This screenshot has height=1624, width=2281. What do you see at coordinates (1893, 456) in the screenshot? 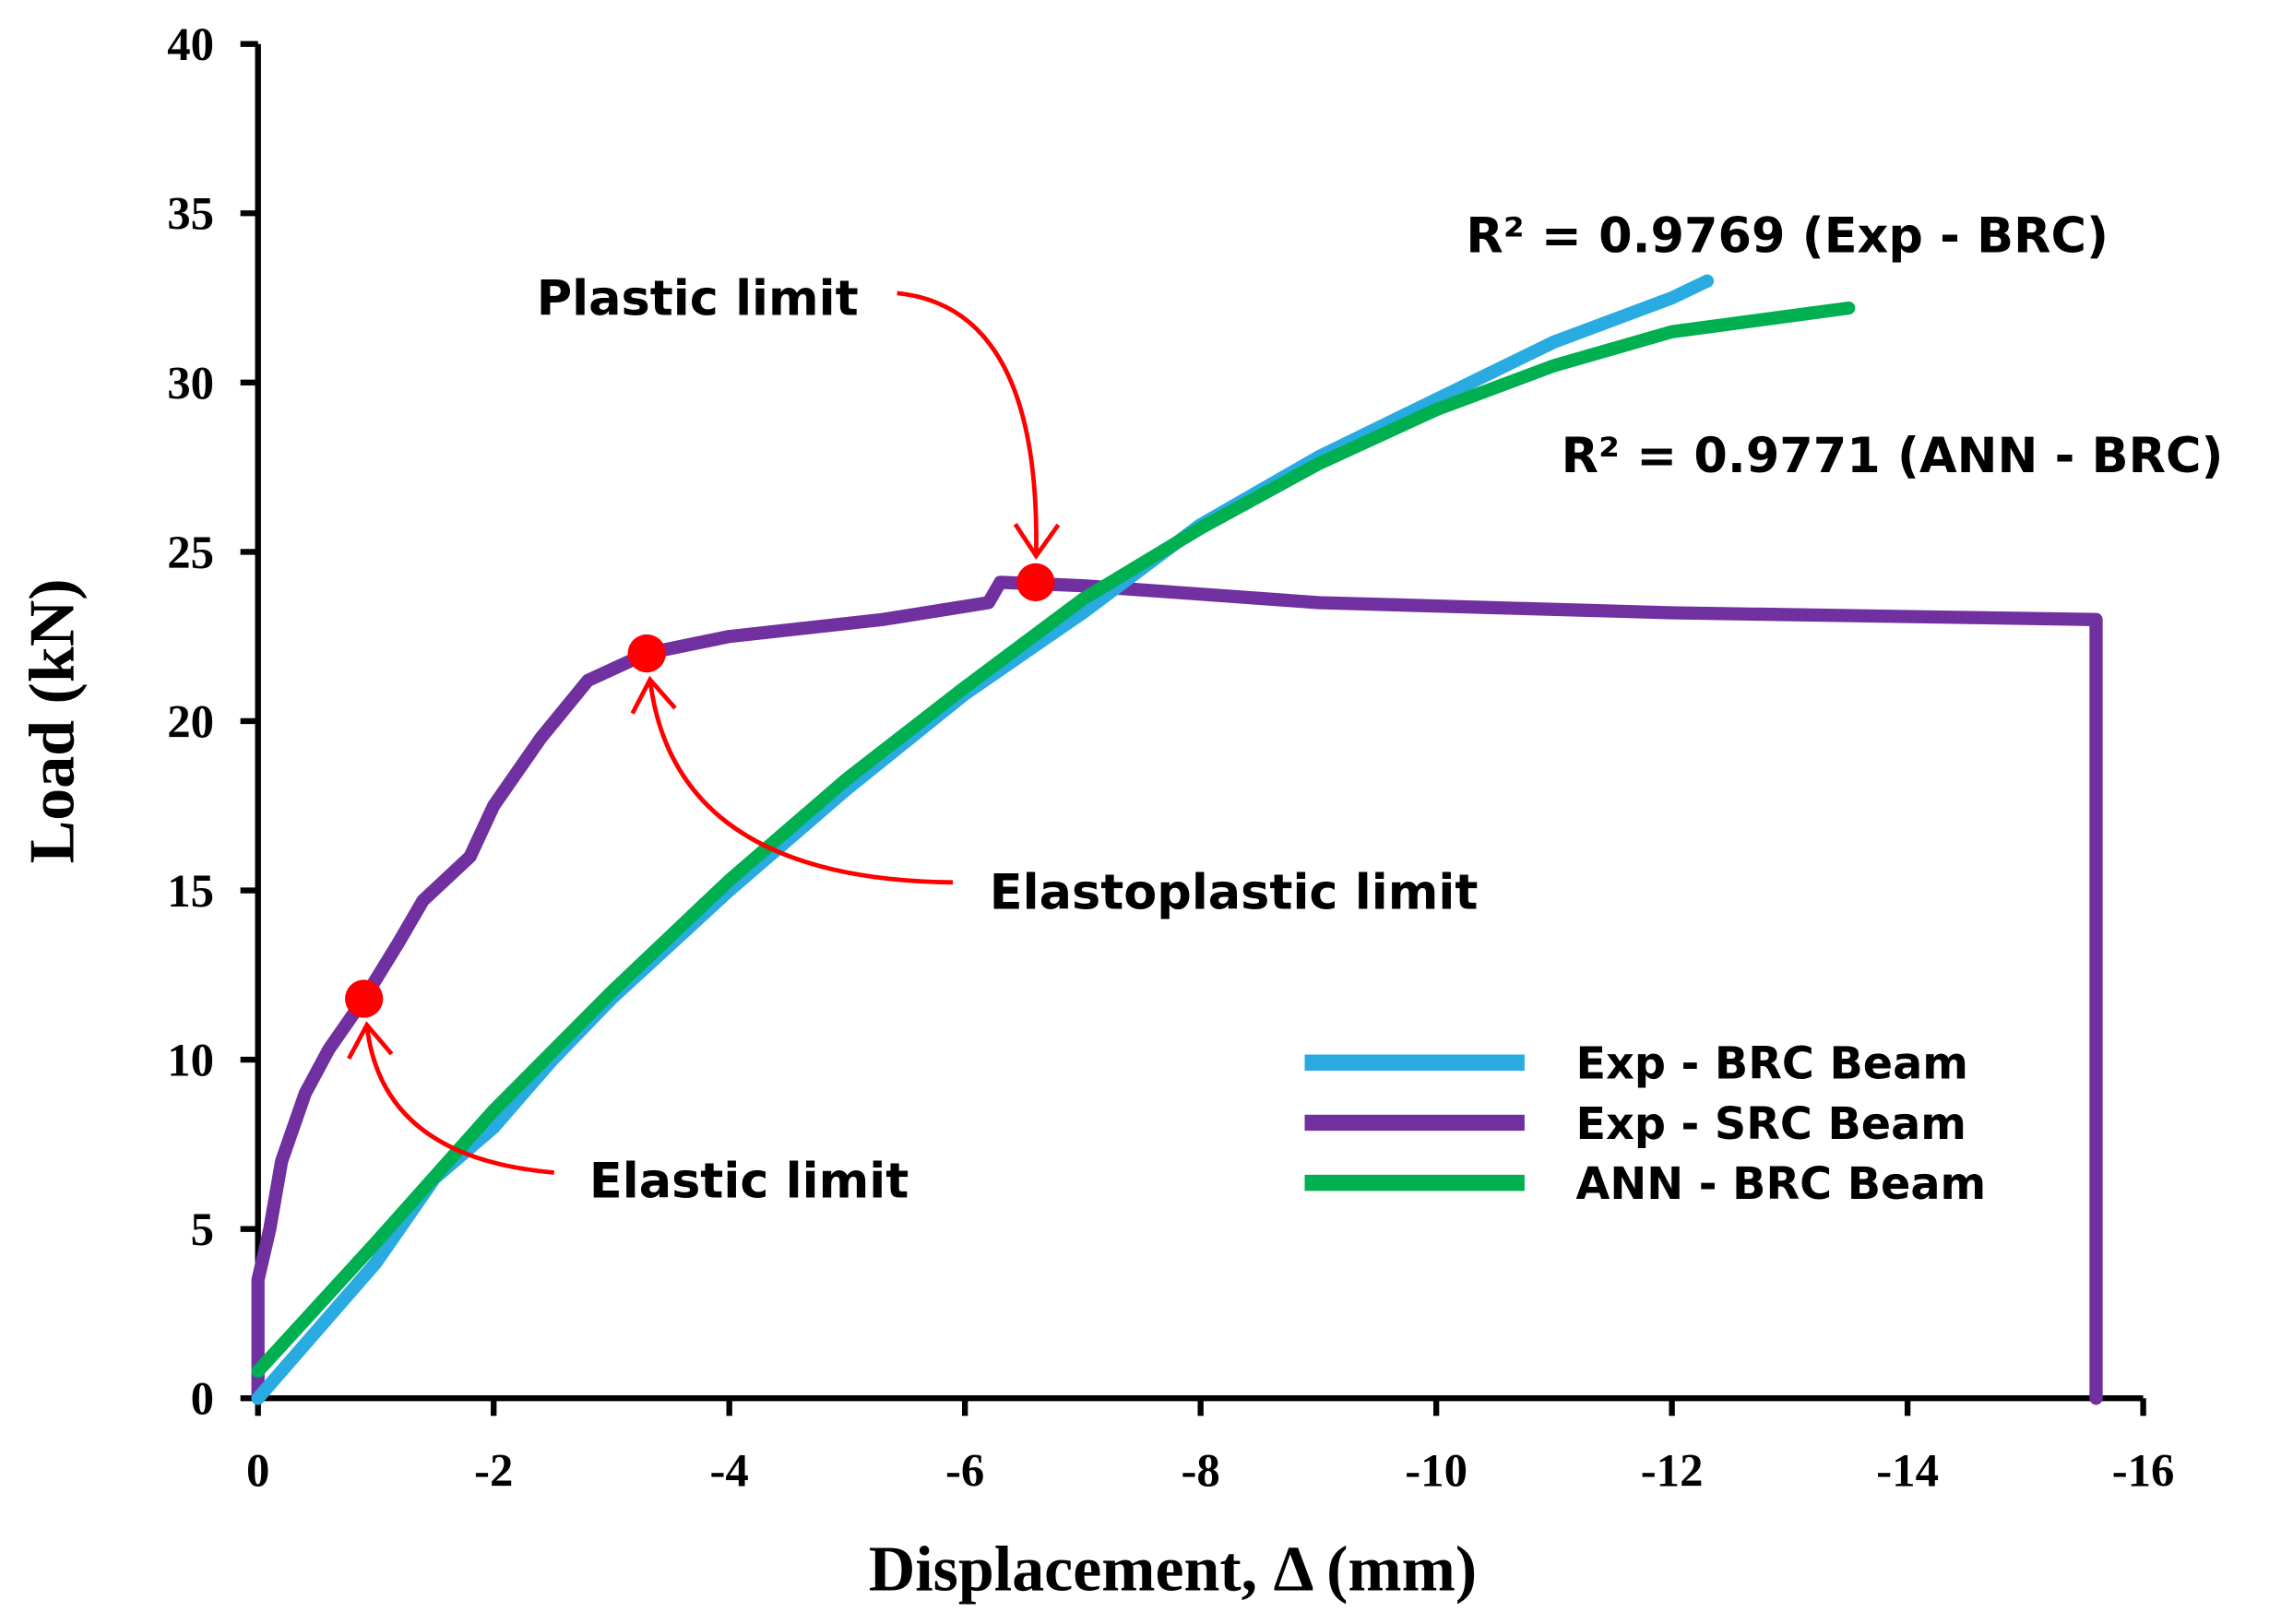
I see `r2-label: R² = 0.9771 (ANN - BRC)` at bounding box center [1893, 456].